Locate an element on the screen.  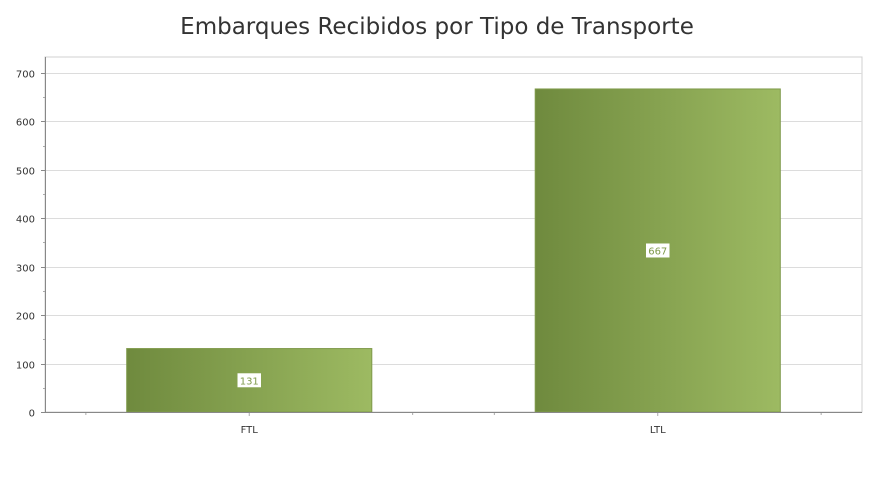
x-tick-label: FTL is located at coordinates (250, 430).